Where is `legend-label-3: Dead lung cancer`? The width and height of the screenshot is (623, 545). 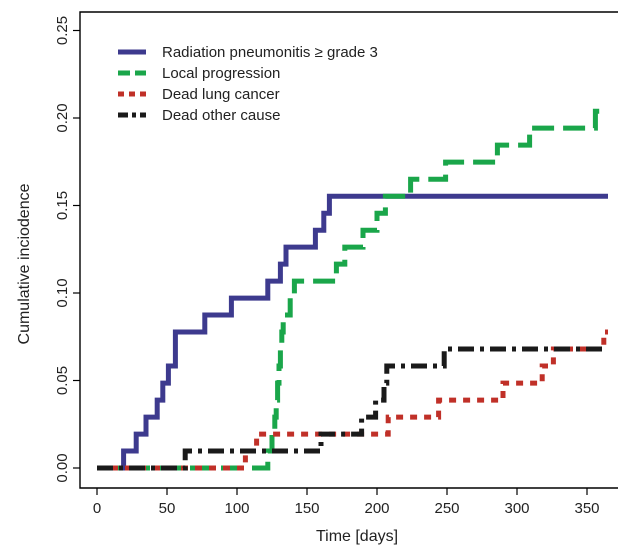
legend-label-3: Dead lung cancer is located at coordinates (221, 94).